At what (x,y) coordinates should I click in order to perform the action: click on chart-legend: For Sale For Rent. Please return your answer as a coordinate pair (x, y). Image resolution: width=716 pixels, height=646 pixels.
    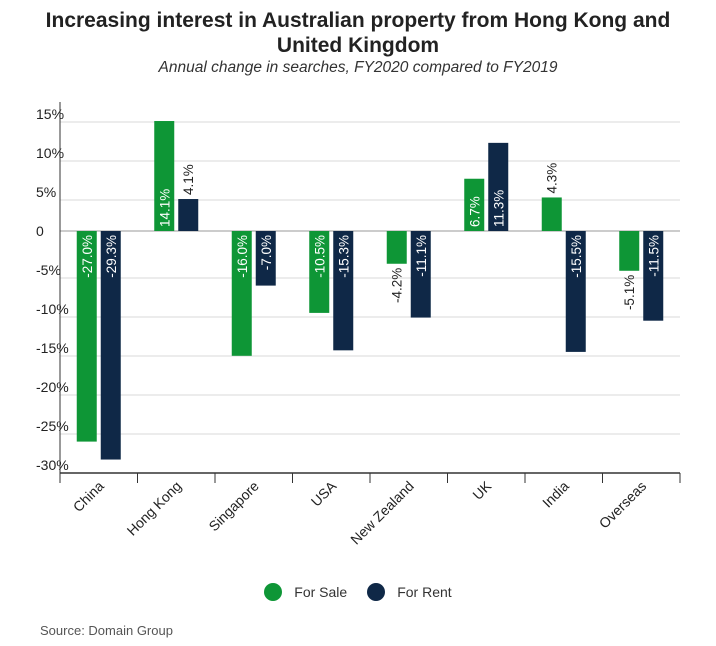
    Looking at the image, I should click on (358, 592).